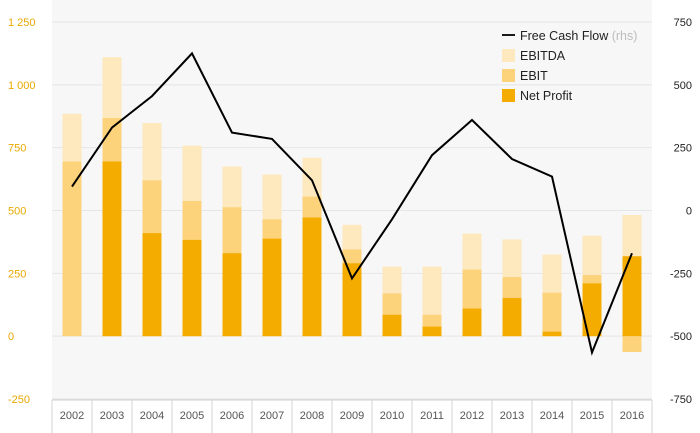 This screenshot has height=433, width=700. Describe the element at coordinates (17, 274) in the screenshot. I see `y-left-tick-label: 250` at that location.